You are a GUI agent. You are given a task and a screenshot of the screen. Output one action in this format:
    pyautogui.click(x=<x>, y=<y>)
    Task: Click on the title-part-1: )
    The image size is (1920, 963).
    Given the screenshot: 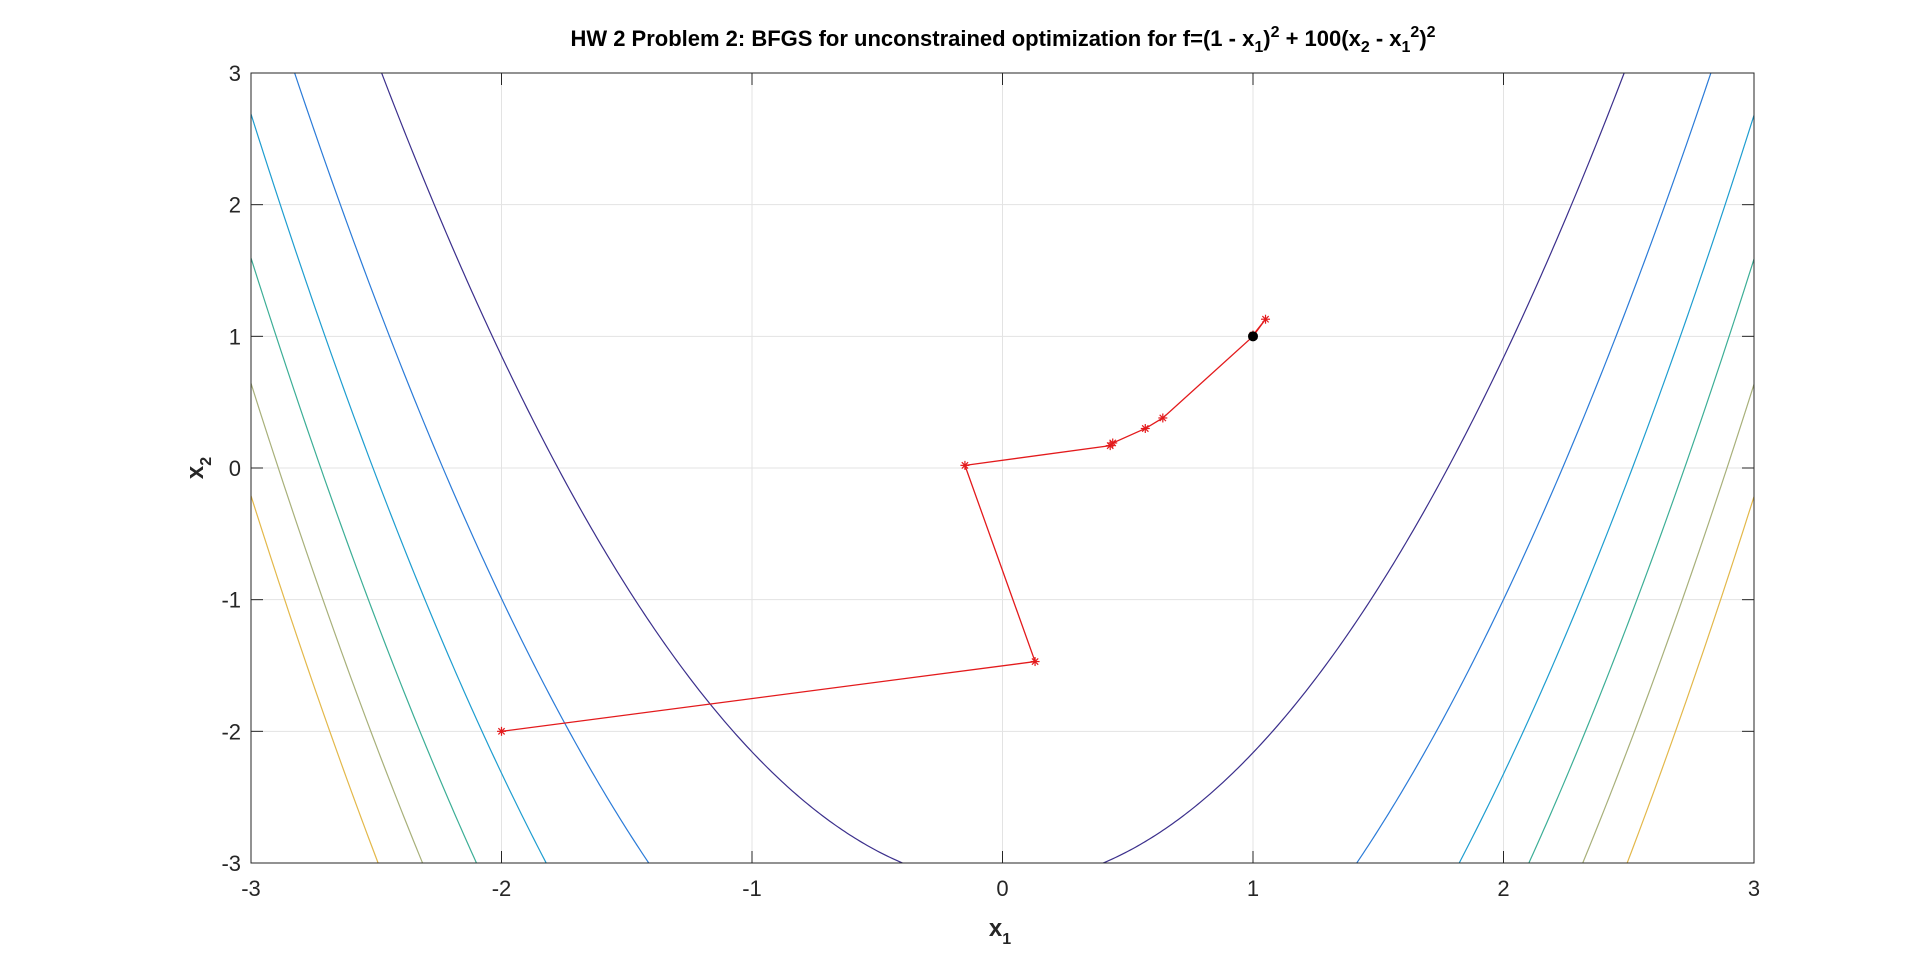 What is the action you would take?
    pyautogui.click(x=1266, y=38)
    